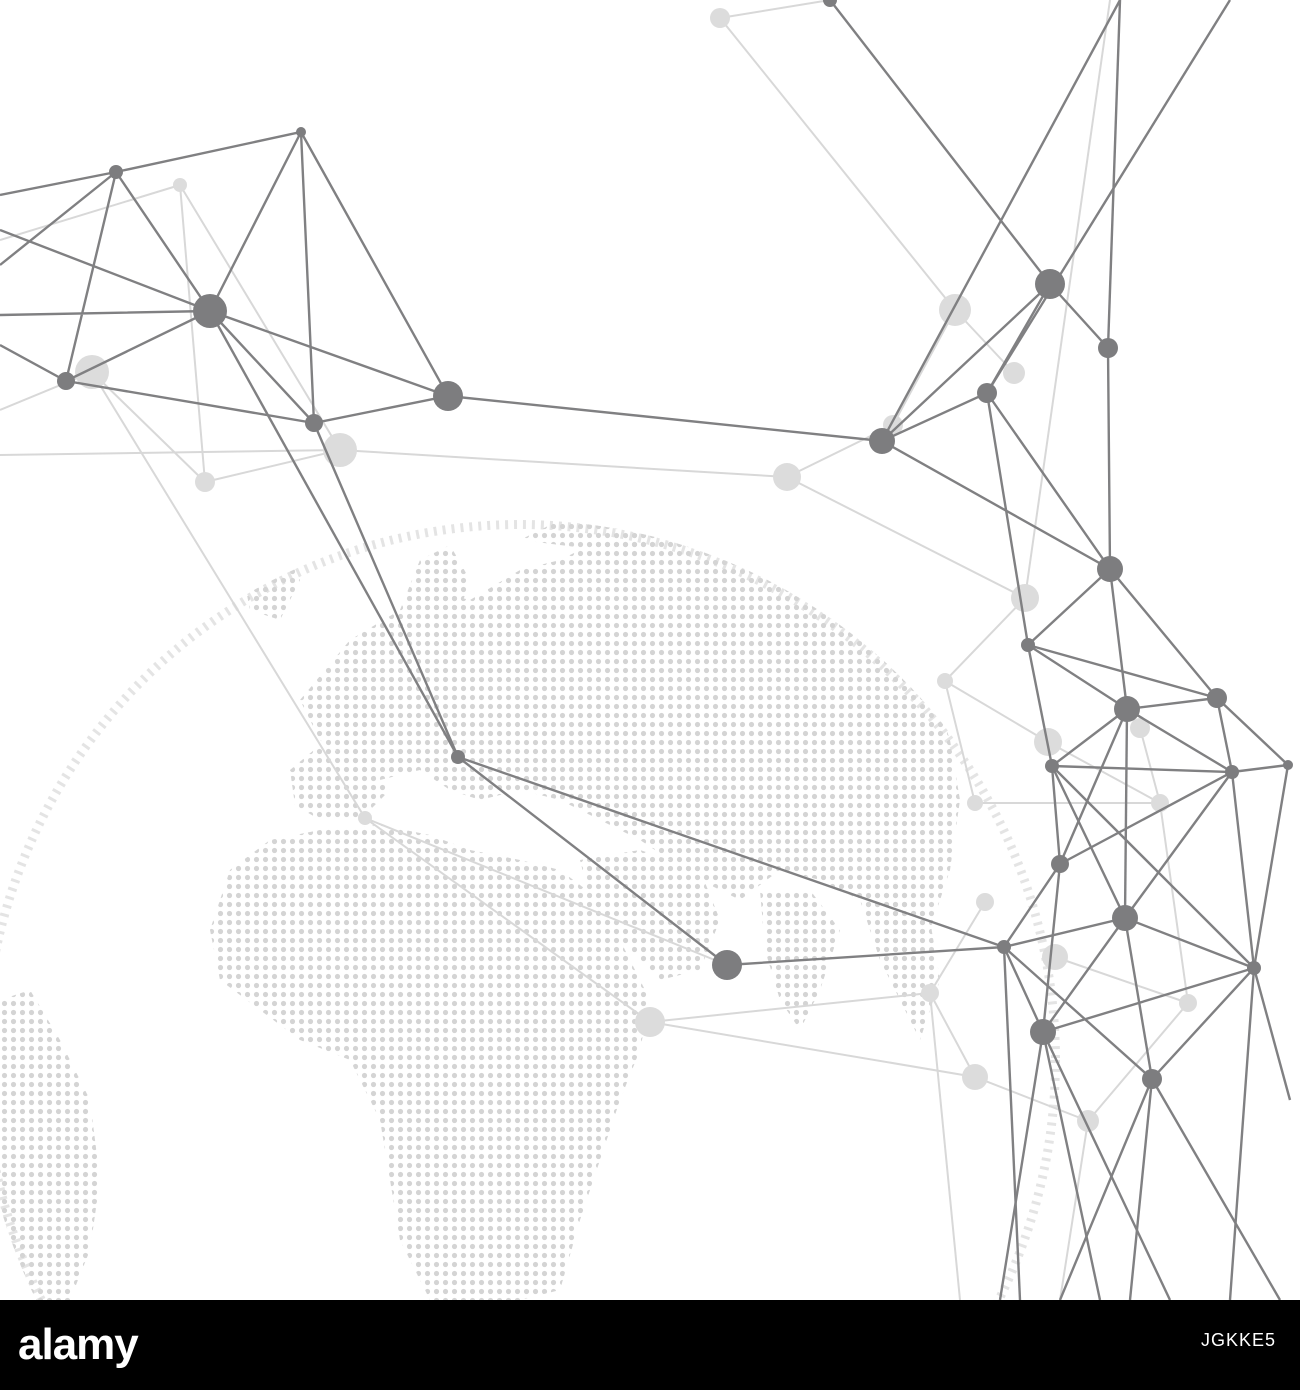  Describe the element at coordinates (340, 782) in the screenshot. I see `west-europe-landmass` at that location.